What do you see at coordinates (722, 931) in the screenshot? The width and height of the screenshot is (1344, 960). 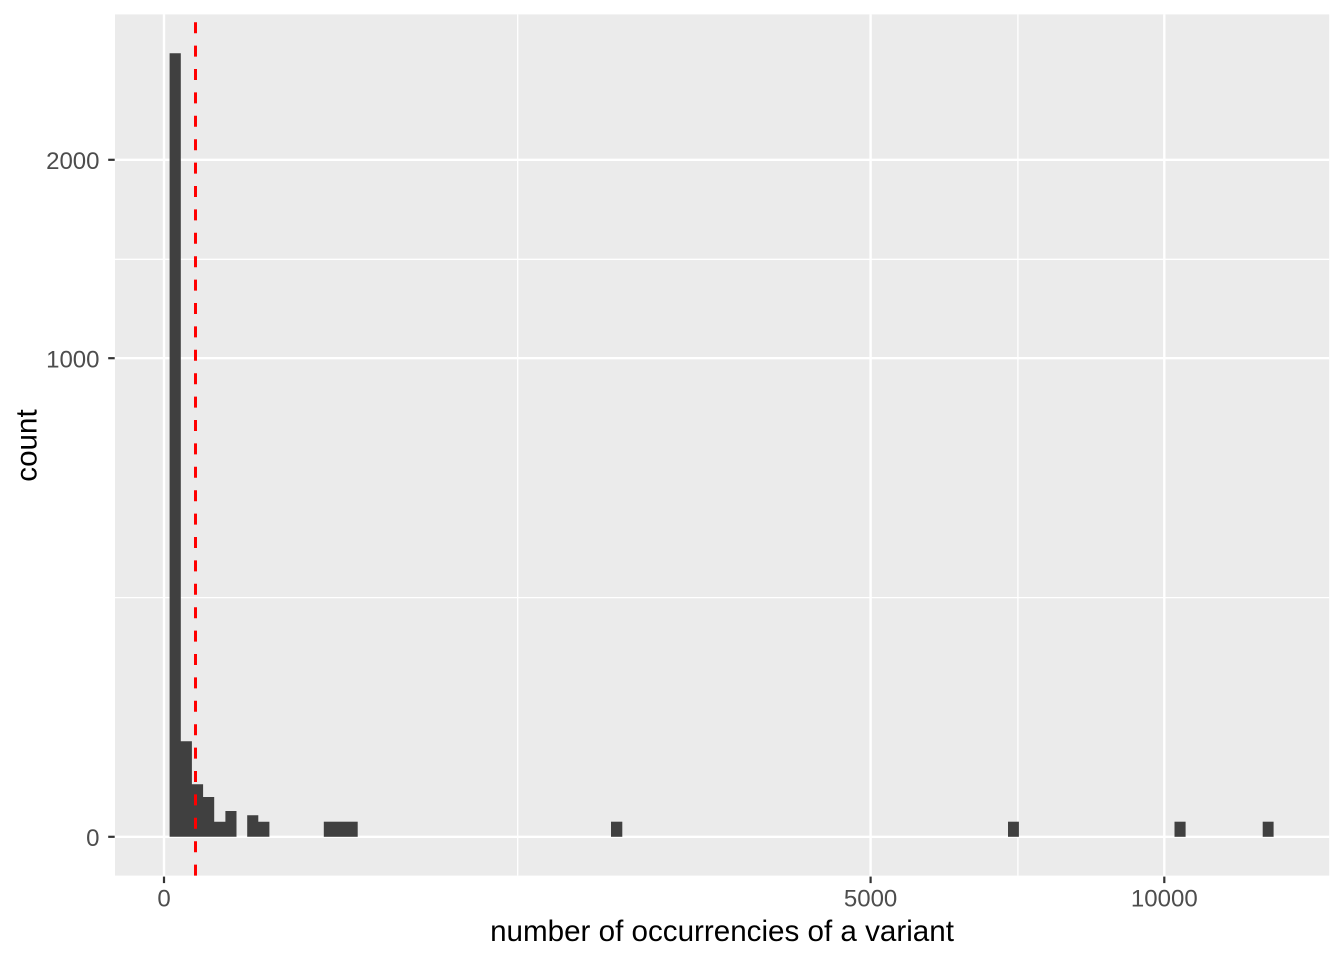 I see `svg-text:number of occurrencies of a va: number of occurrencies of a variant` at bounding box center [722, 931].